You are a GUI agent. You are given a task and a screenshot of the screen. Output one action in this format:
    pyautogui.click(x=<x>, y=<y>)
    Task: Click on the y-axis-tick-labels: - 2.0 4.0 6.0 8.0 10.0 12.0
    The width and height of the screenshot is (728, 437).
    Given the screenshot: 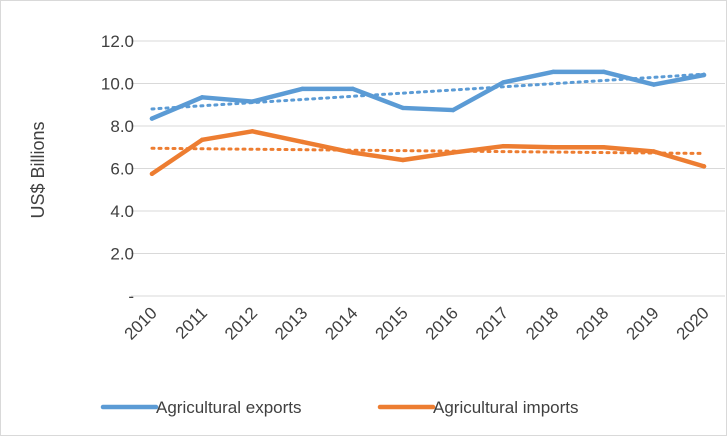 What is the action you would take?
    pyautogui.click(x=117, y=169)
    